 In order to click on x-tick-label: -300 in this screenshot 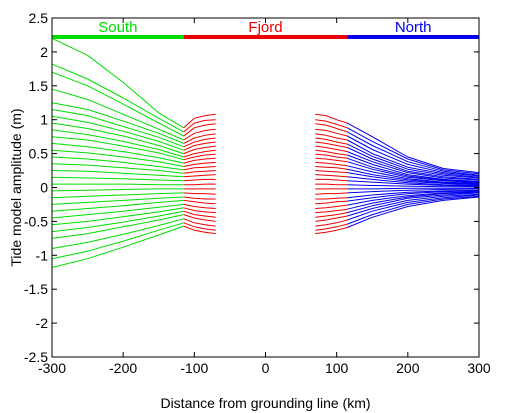, I will do `click(52, 368)`.